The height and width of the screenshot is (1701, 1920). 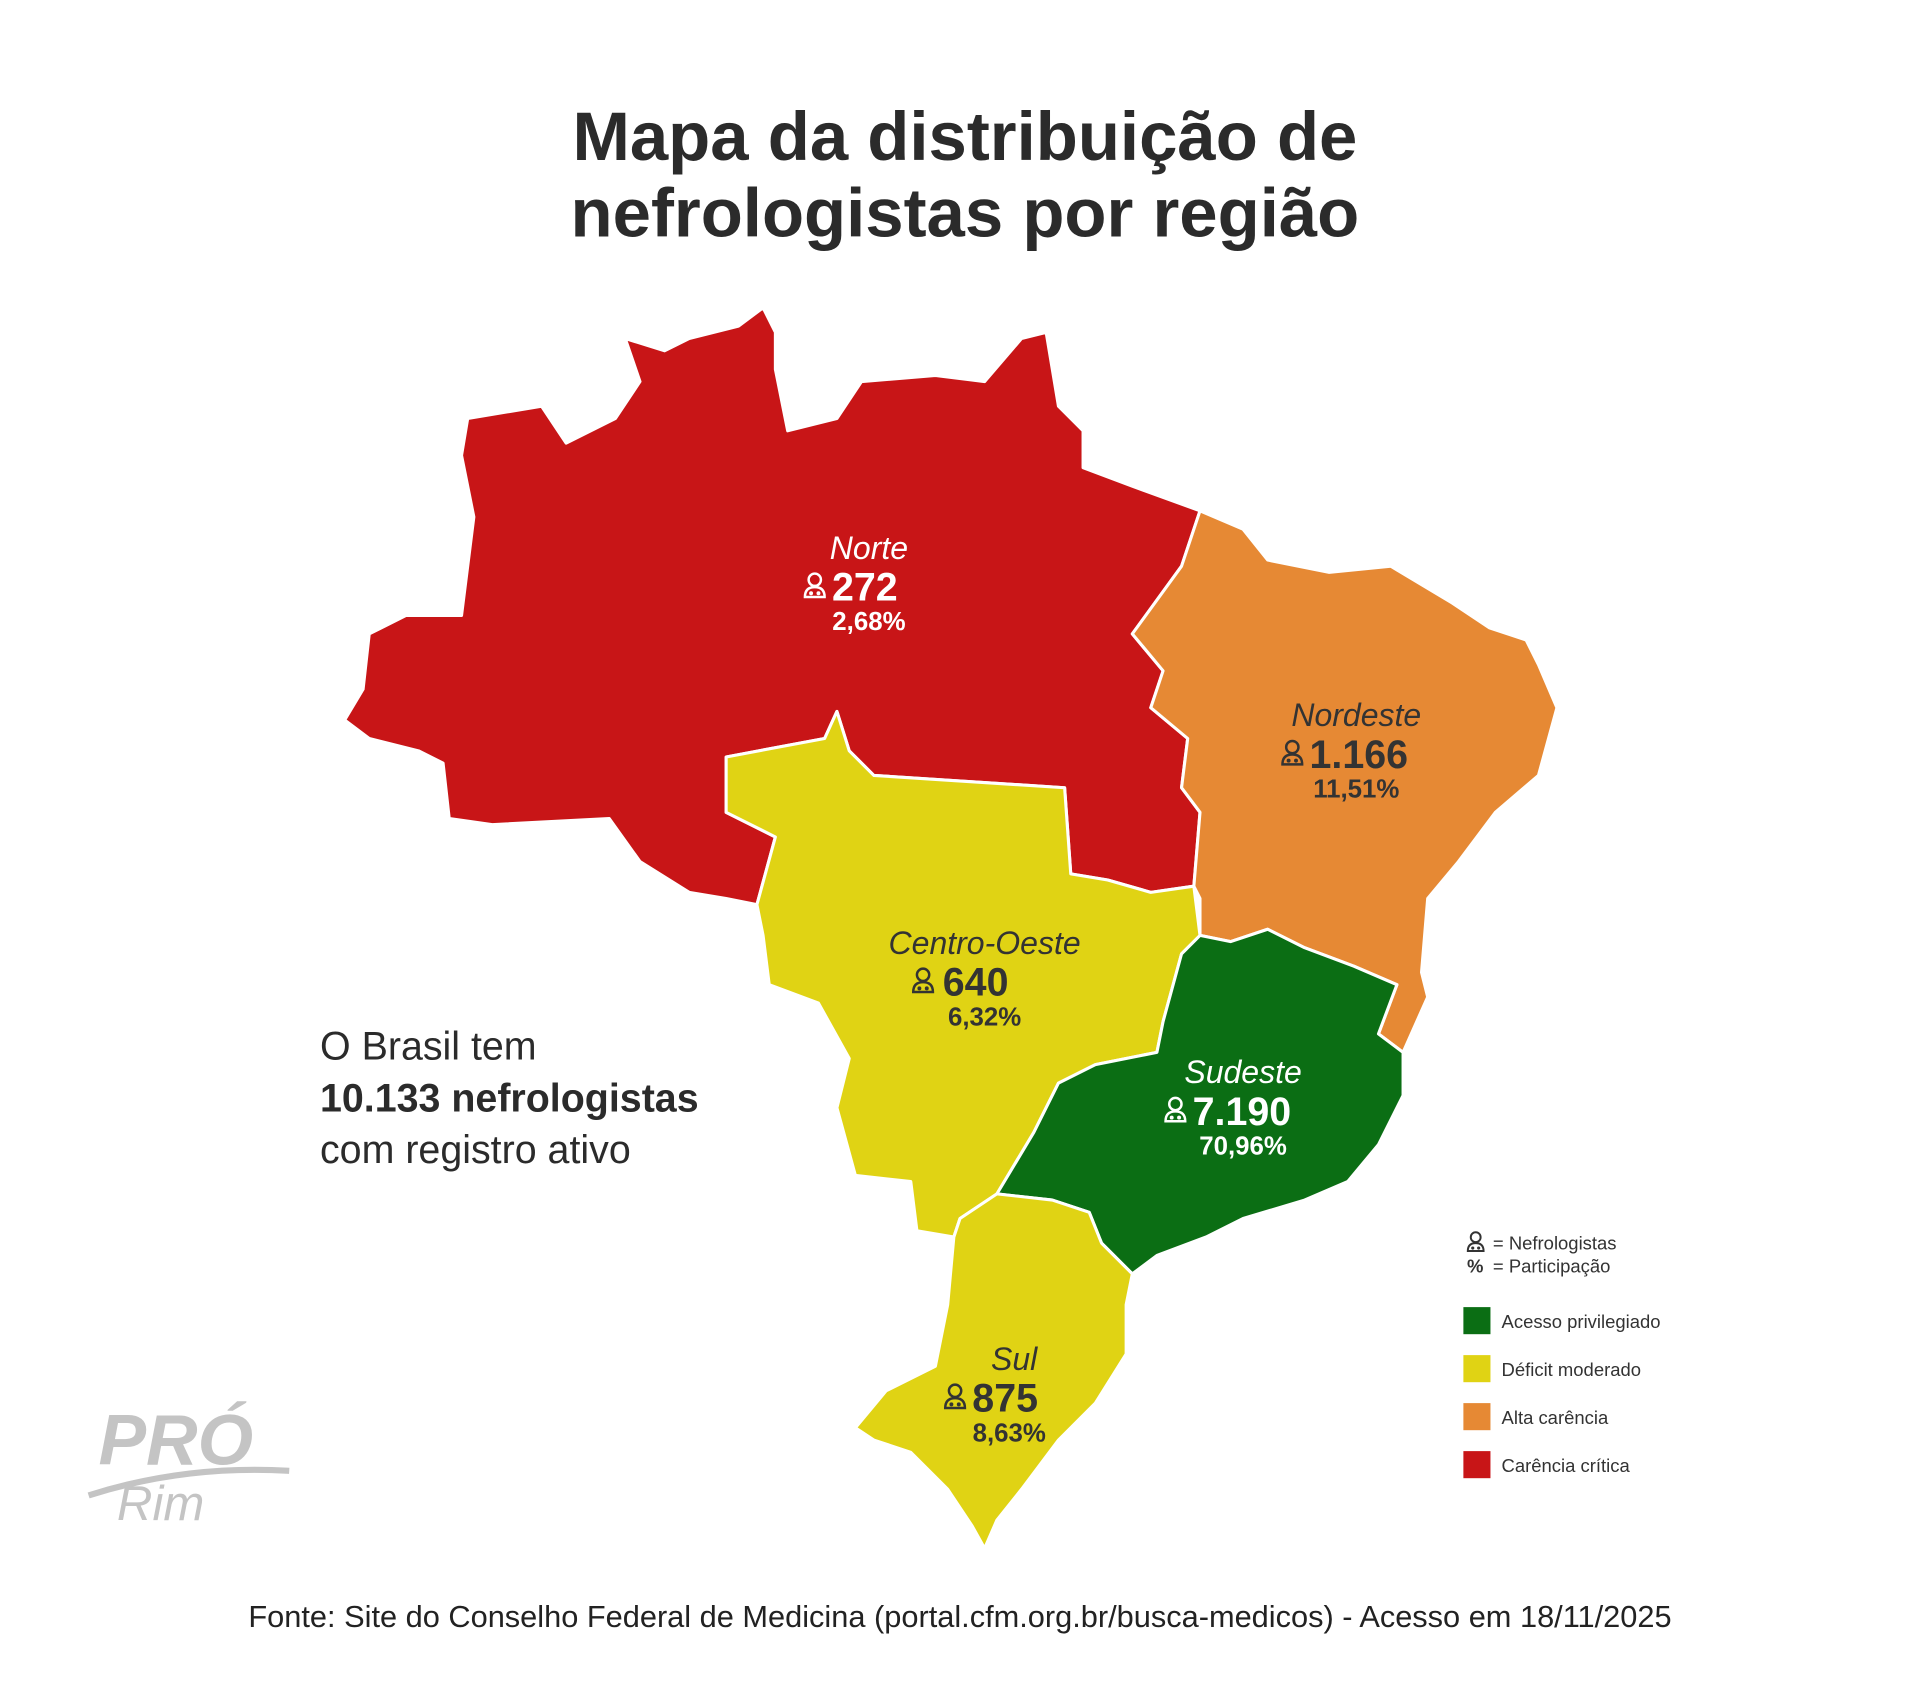 I want to click on key-count: = Nefrologistas, so click(x=1555, y=1242).